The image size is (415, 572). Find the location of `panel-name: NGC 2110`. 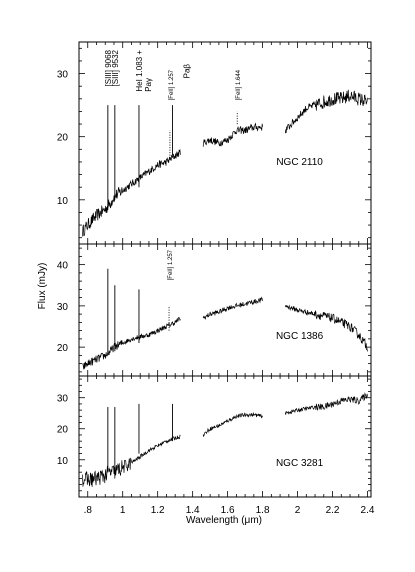

panel-name: NGC 2110 is located at coordinates (299, 162).